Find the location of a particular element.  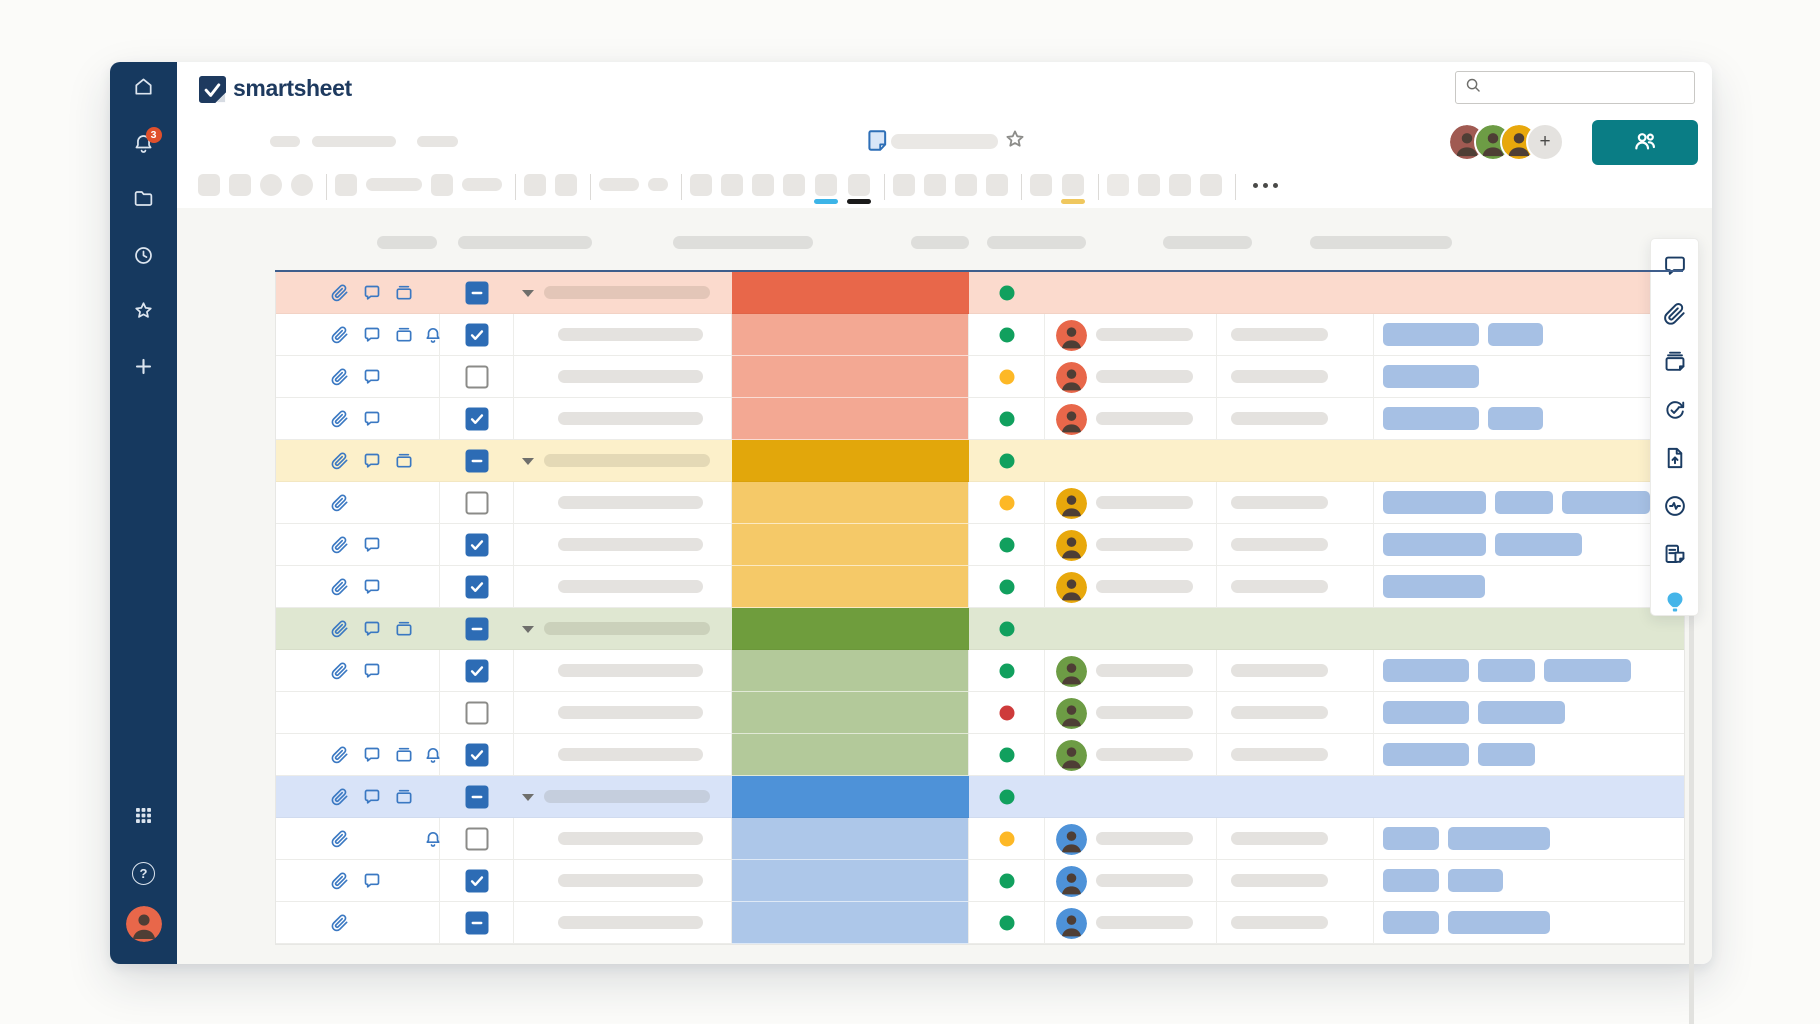

share-button is located at coordinates (1645, 142).